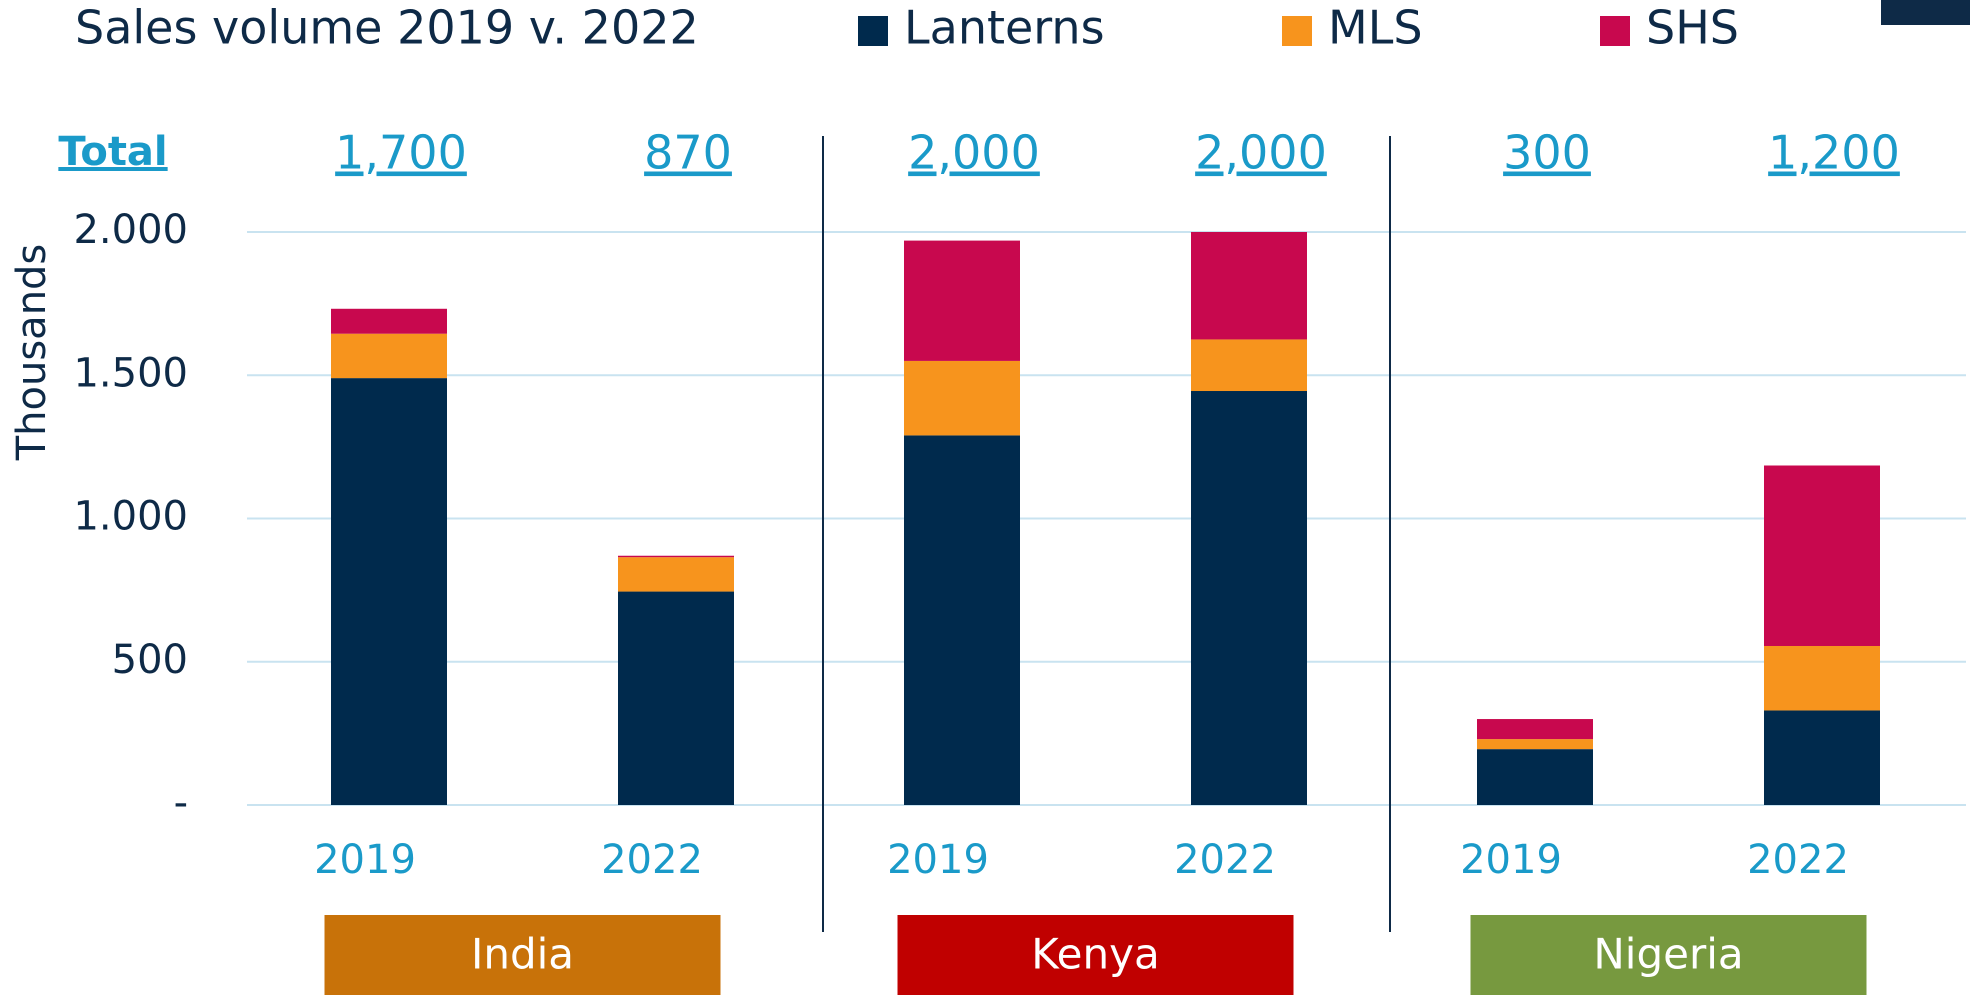 This screenshot has width=1970, height=995. Describe the element at coordinates (112, 152) in the screenshot. I see `total-title: Total` at that location.